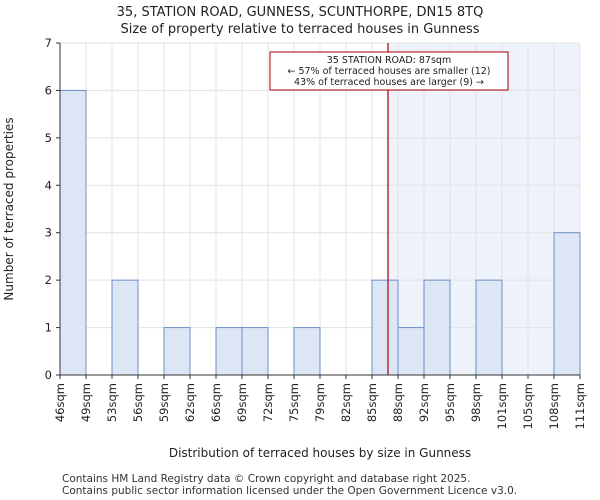  I want to click on bar-69sqm, so click(255, 351).